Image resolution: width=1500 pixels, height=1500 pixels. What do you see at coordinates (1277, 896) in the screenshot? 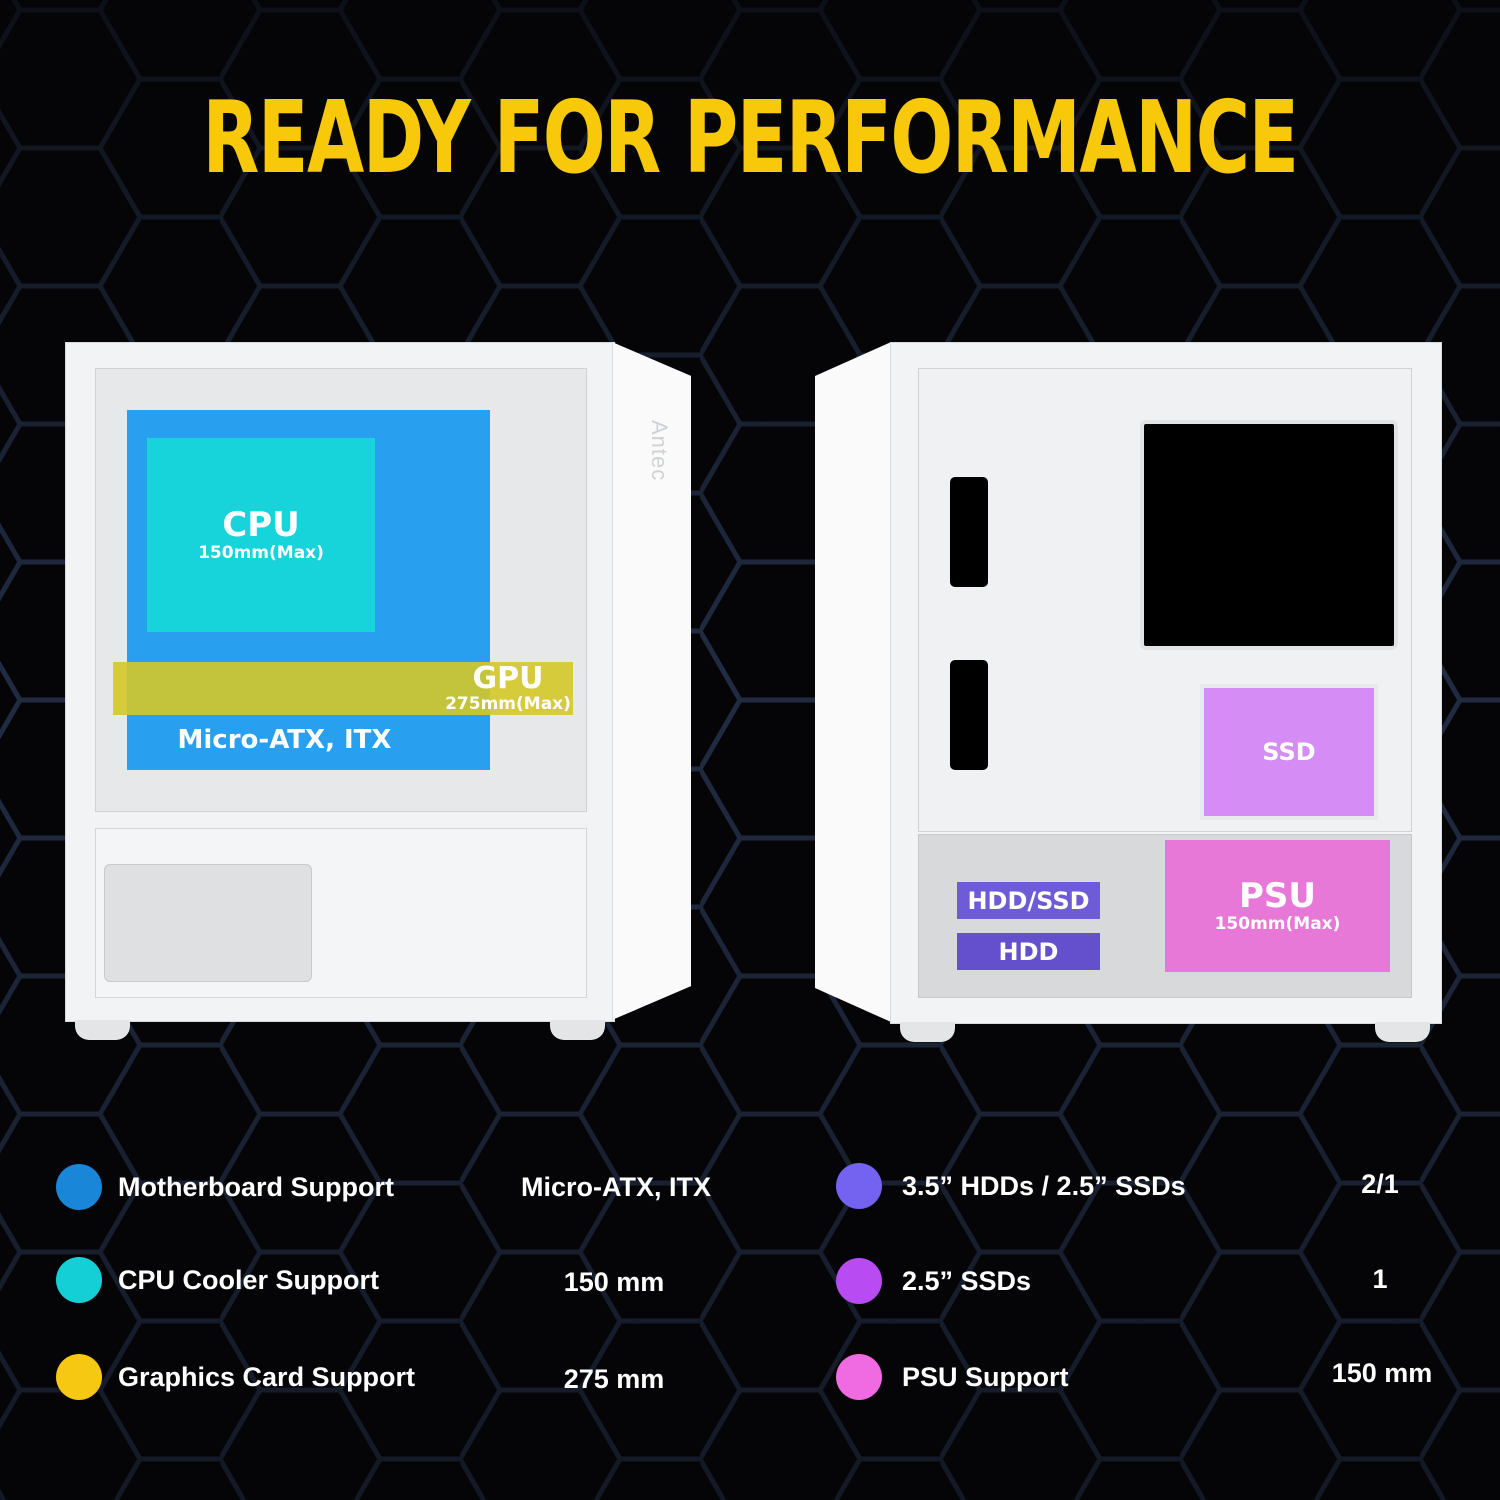
I see `psu-label: PSU` at bounding box center [1277, 896].